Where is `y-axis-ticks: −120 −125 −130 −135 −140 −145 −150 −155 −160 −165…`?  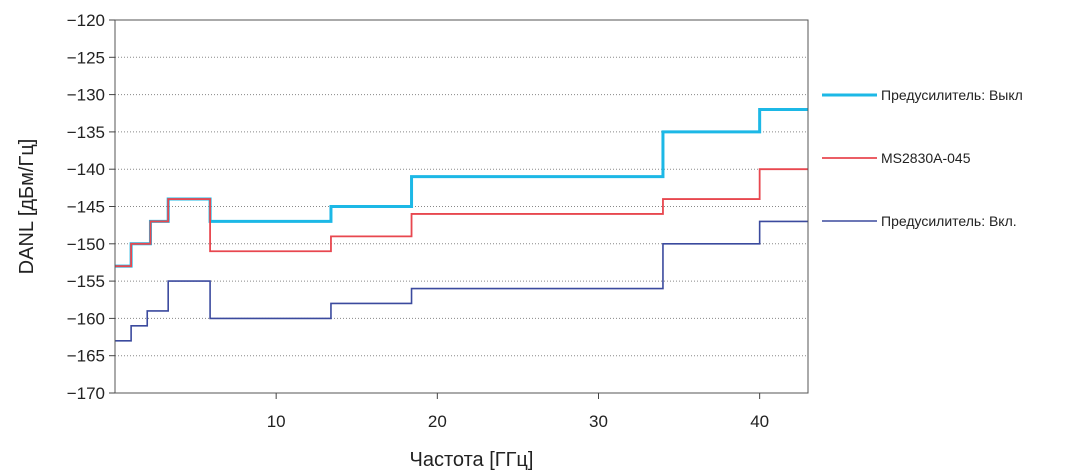 y-axis-ticks: −120 −125 −130 −135 −140 −145 −150 −155 −160 −165… is located at coordinates (91, 207).